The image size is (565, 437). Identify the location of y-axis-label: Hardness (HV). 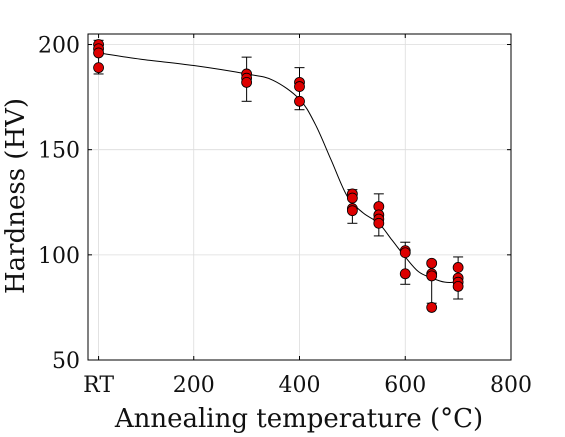
(16, 196).